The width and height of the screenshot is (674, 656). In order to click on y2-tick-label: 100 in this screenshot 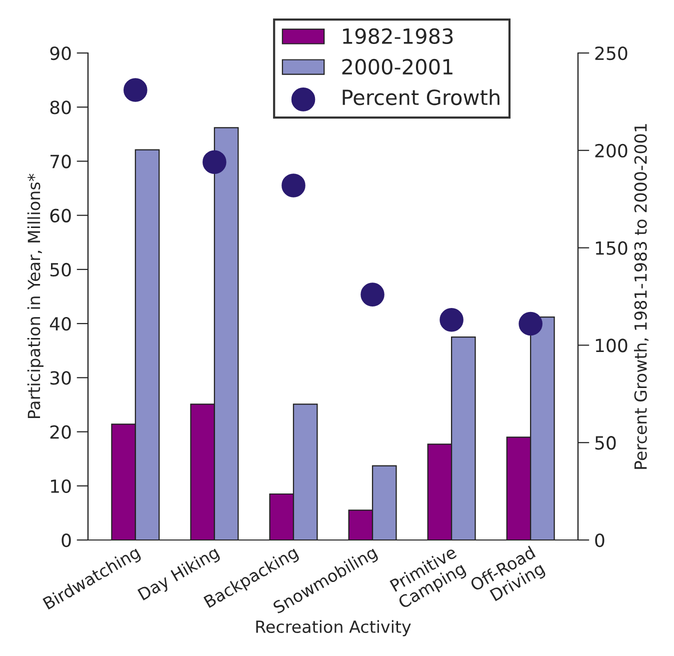, I will do `click(612, 345)`.